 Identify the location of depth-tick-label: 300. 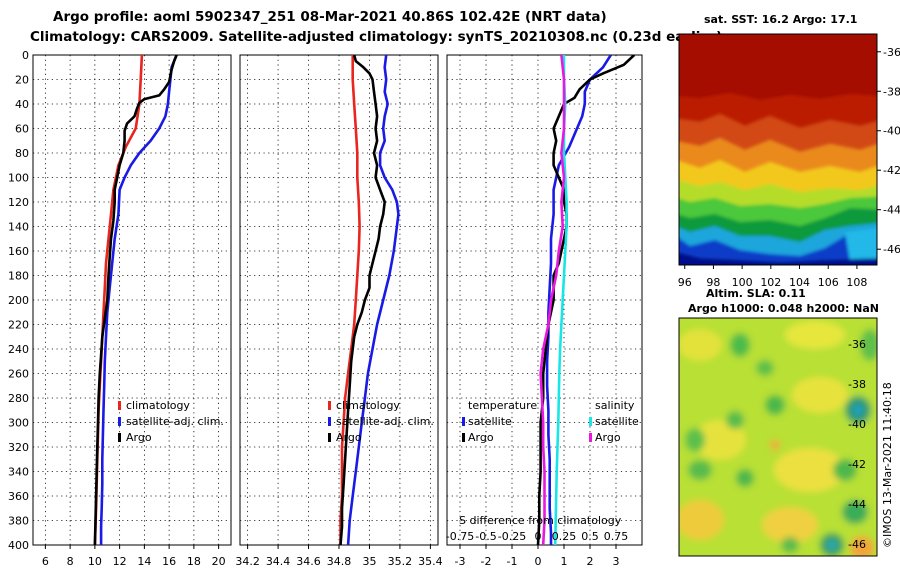
(18, 423).